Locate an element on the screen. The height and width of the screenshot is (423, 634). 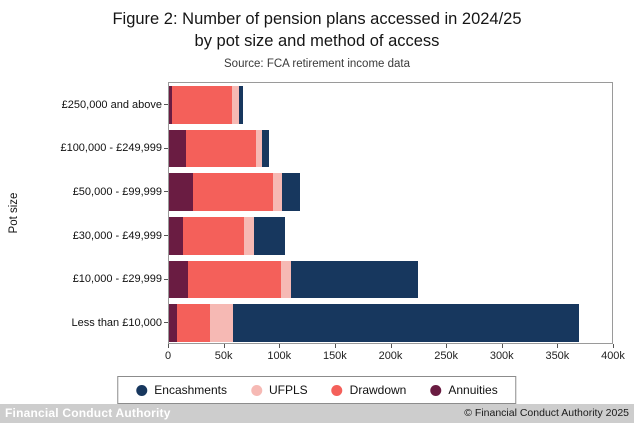
category-label: Less than £10,000 is located at coordinates (116, 323).